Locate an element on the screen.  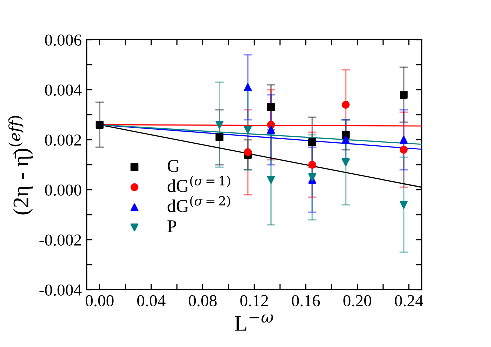
y-tick-label: 0.006 is located at coordinates (63, 40).